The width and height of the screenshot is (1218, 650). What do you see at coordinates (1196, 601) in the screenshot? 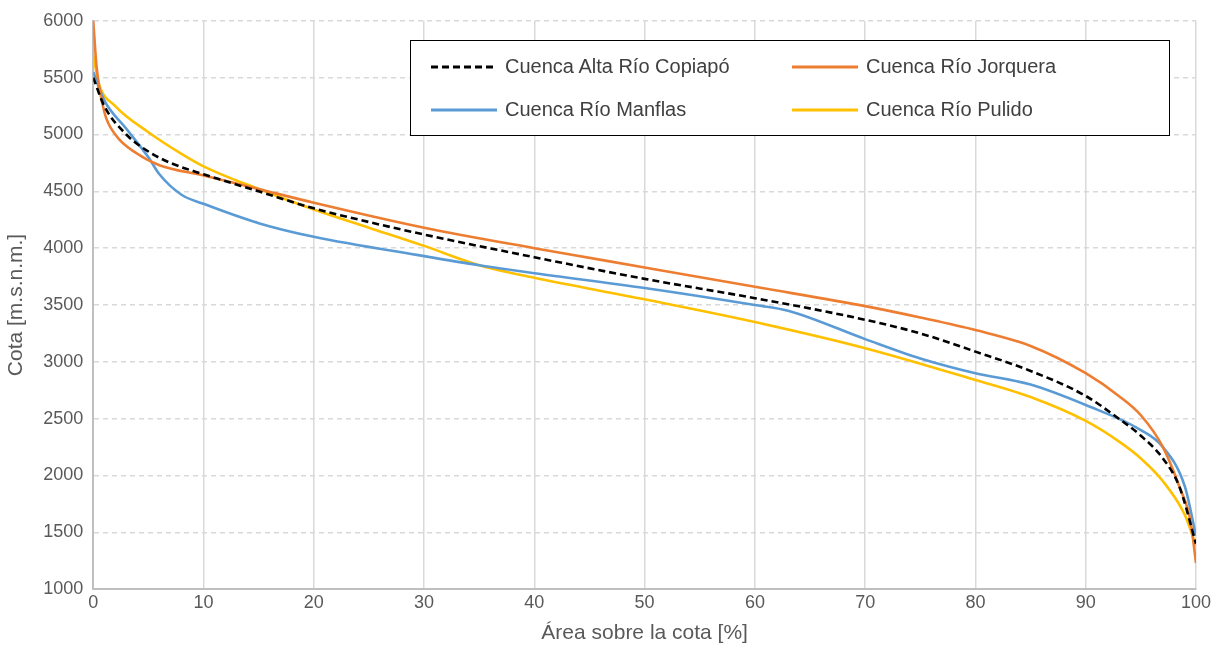
I see `x-tick-label: 100` at bounding box center [1196, 601].